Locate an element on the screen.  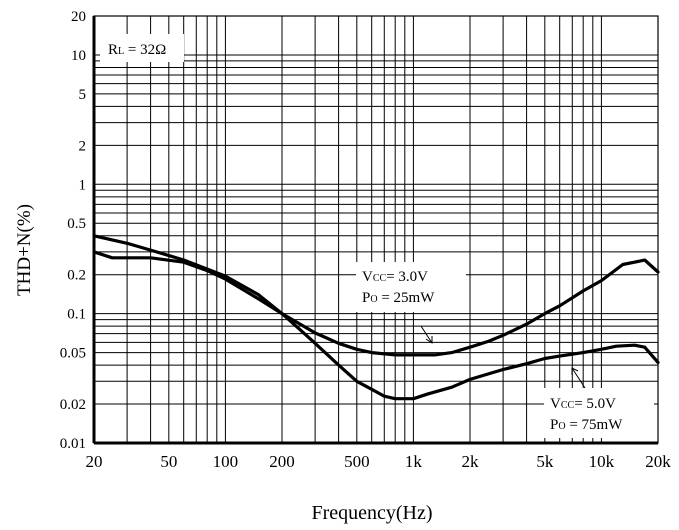
series-5v-po-subscript: O is located at coordinates (561, 426).